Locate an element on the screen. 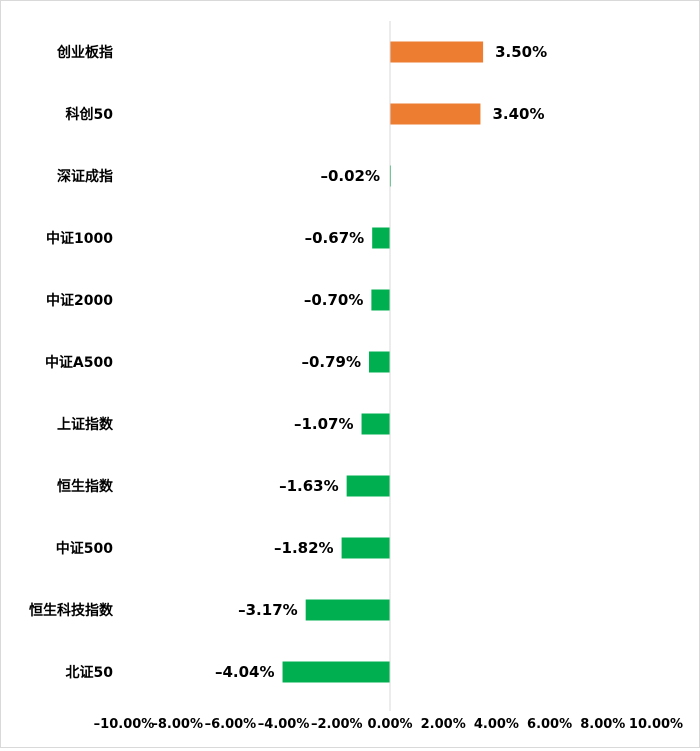 This screenshot has width=700, height=751. data-label: –3.17% is located at coordinates (268, 610).